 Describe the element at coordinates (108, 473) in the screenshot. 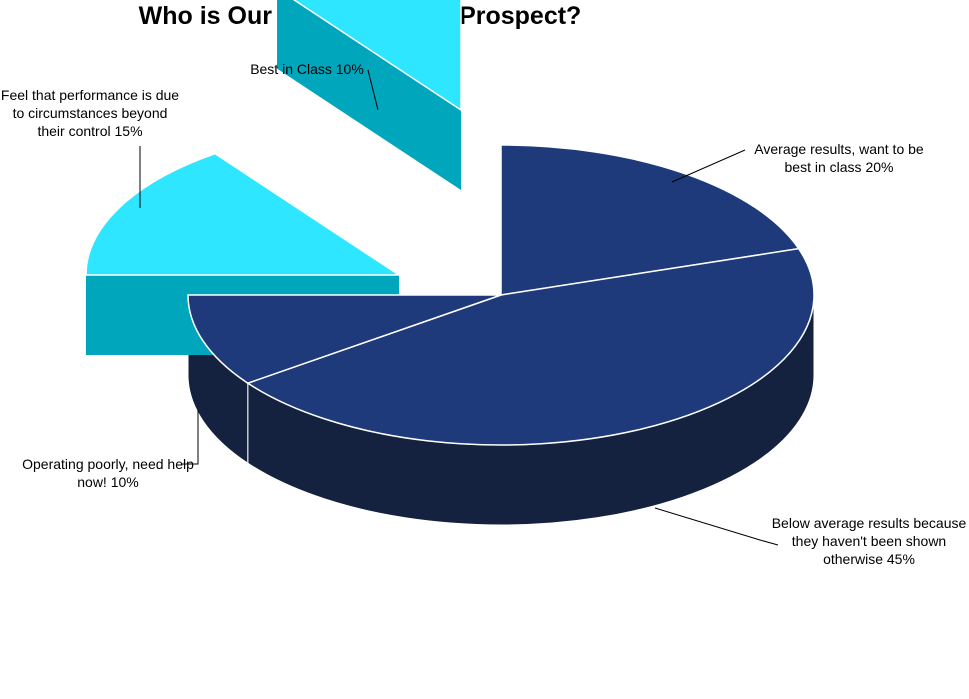

I see `slice-label-operating-poorly: Operating poorly, need help now! 10%` at that location.